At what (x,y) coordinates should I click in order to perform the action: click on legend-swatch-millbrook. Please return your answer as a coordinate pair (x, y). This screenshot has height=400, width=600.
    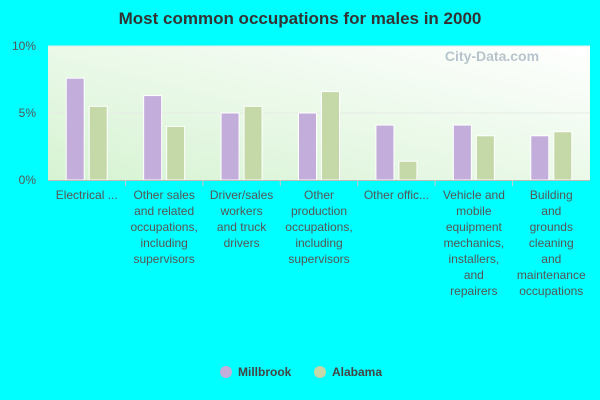
    Looking at the image, I should click on (226, 372).